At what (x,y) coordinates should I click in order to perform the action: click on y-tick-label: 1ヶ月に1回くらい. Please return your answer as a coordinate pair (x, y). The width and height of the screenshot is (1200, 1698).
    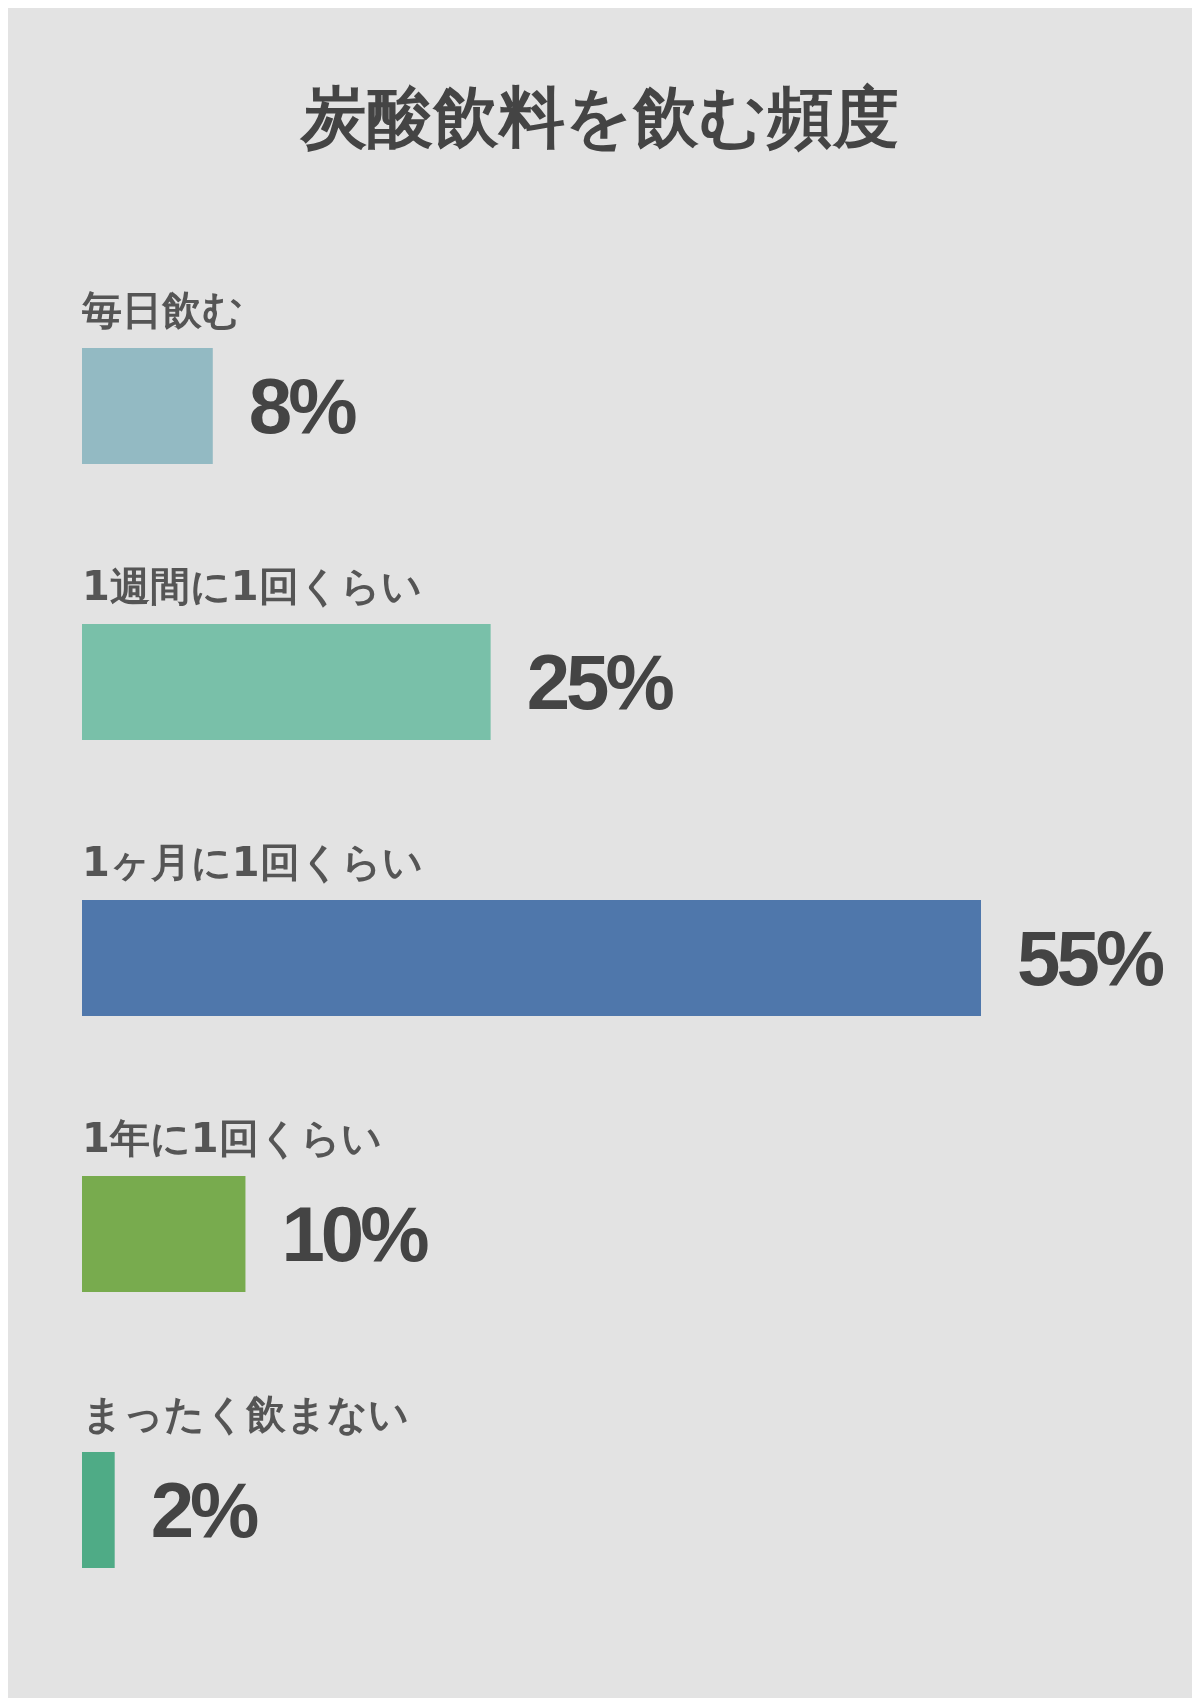
    Looking at the image, I should click on (252, 862).